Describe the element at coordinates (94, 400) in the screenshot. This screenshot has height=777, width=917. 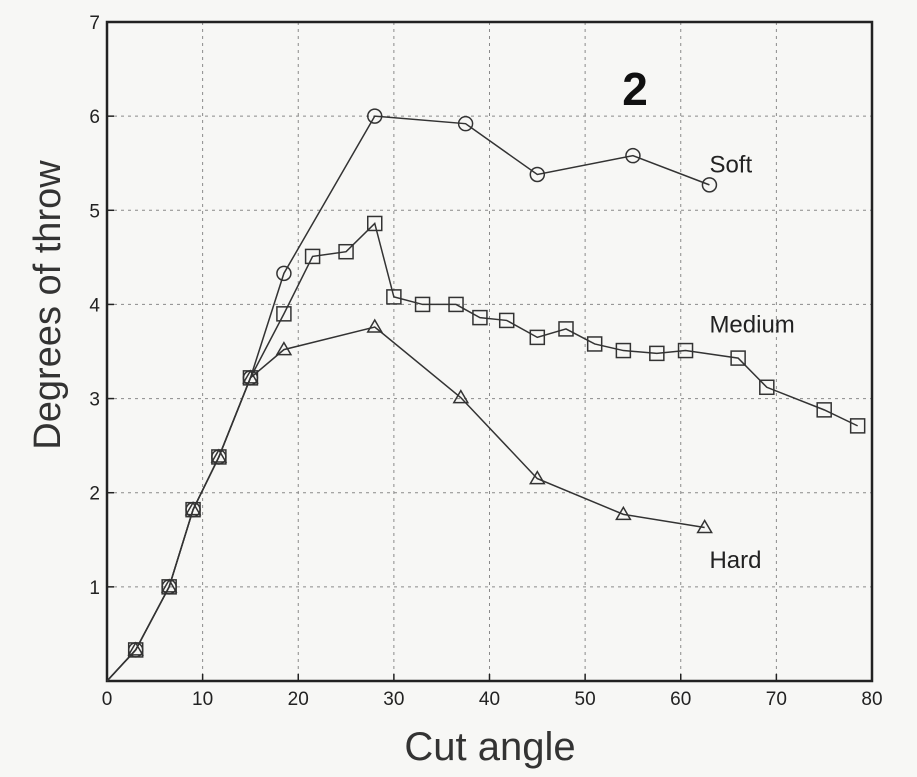
I see `y-tick-label: 3` at that location.